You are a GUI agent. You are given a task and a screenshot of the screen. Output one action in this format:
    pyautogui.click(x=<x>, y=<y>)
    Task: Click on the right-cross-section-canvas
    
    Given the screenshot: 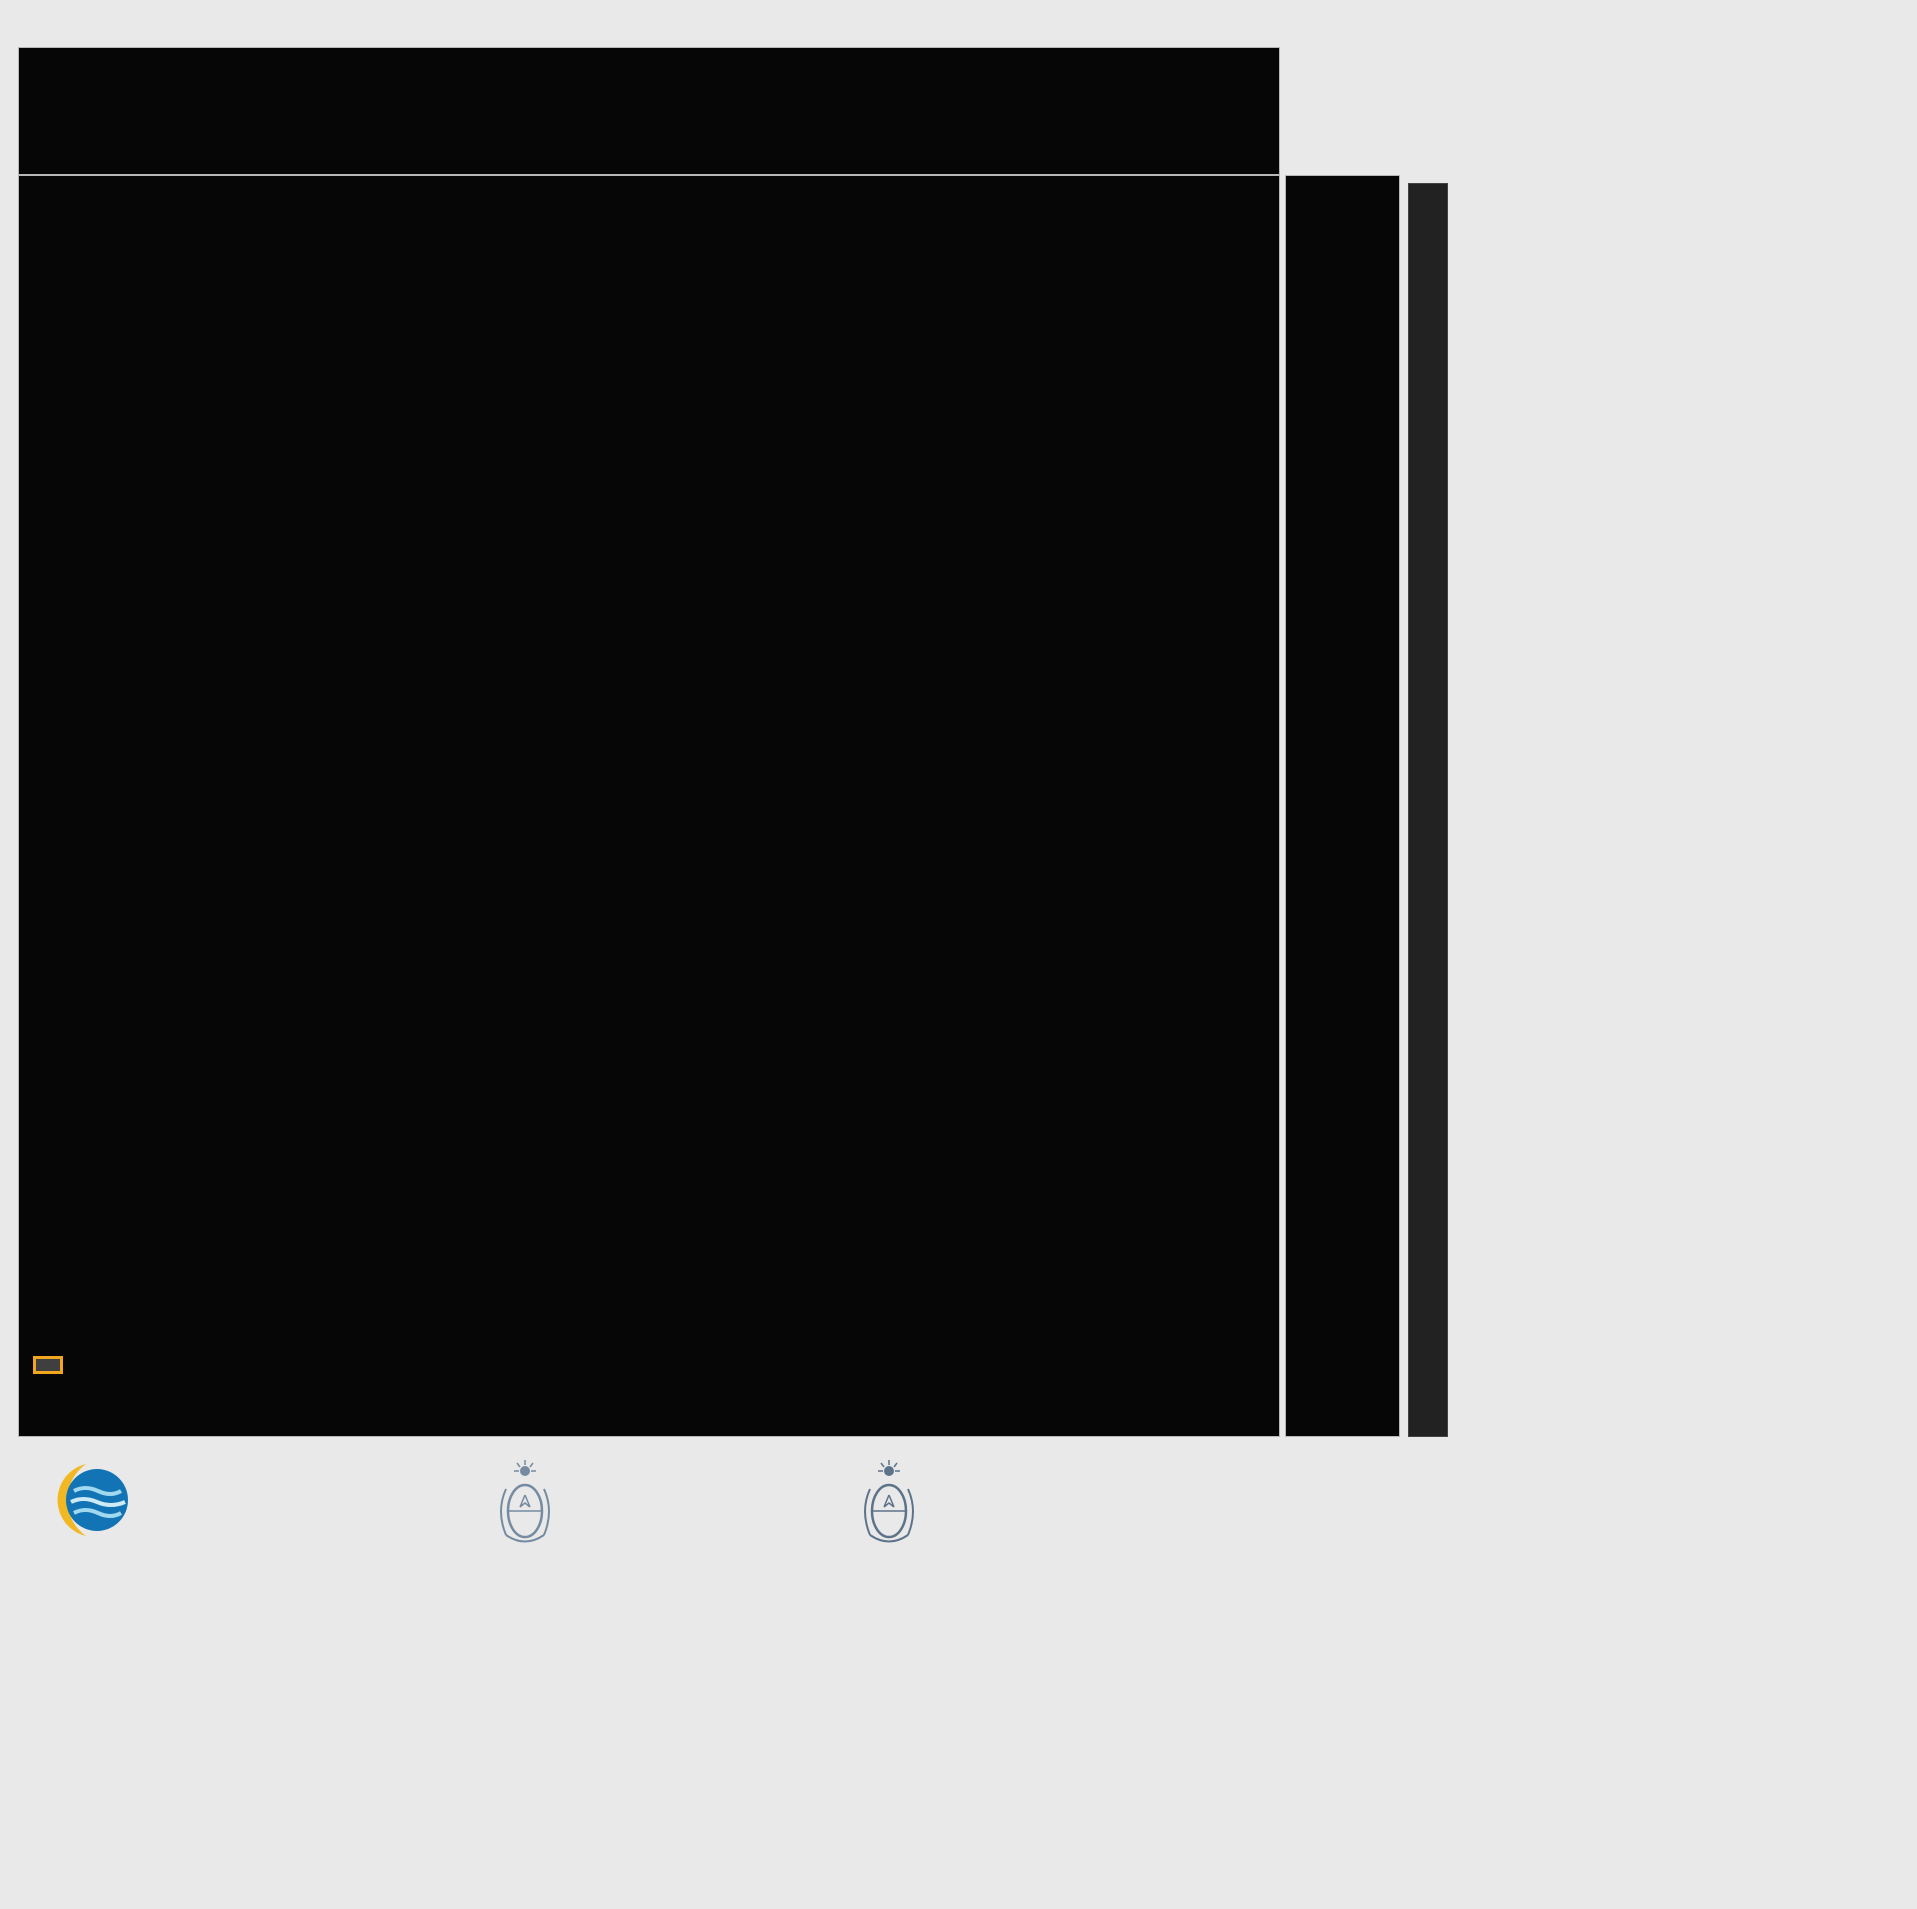 What is the action you would take?
    pyautogui.click(x=1342, y=806)
    